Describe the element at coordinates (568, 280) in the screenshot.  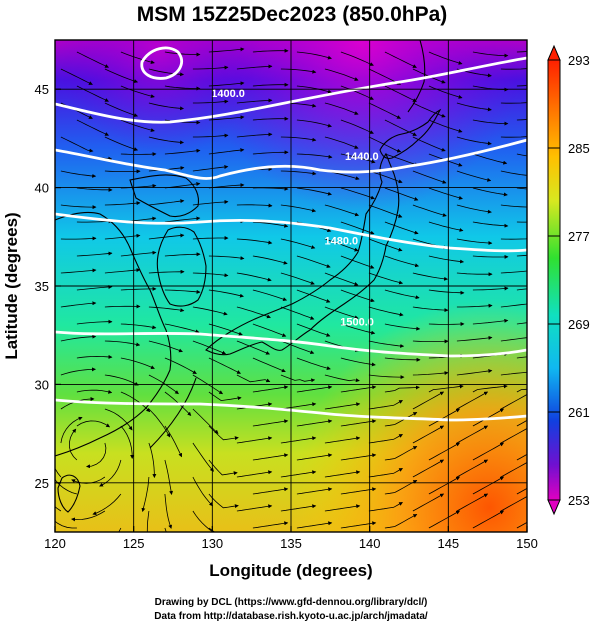
I see `colorbar: 293 285 277 269 261 253` at that location.